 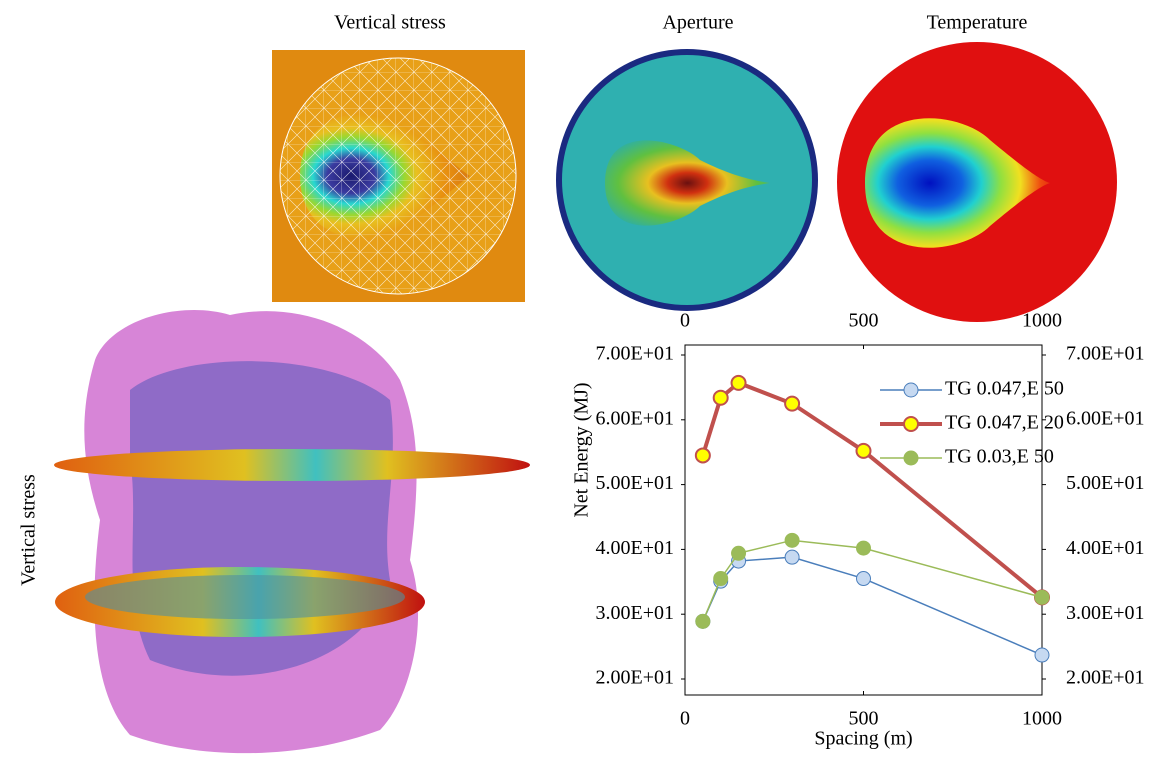 What do you see at coordinates (398, 176) in the screenshot?
I see `stress-map` at bounding box center [398, 176].